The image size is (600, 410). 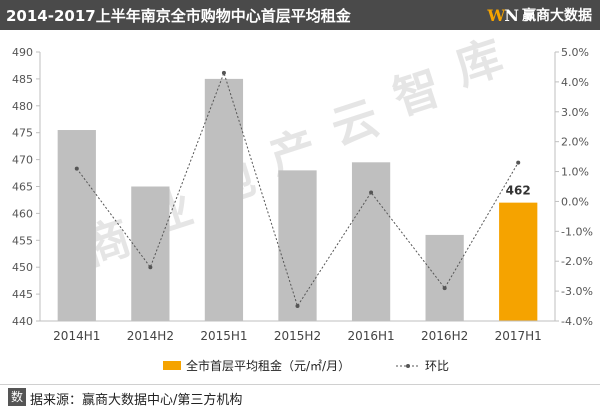 What do you see at coordinates (150, 336) in the screenshot?
I see `x-tick-label: 2014H2` at bounding box center [150, 336].